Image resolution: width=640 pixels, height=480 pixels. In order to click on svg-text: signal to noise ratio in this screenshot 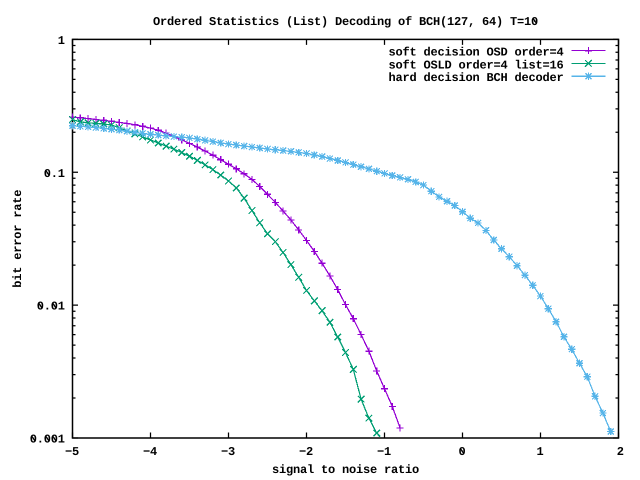, I will do `click(345, 470)`.